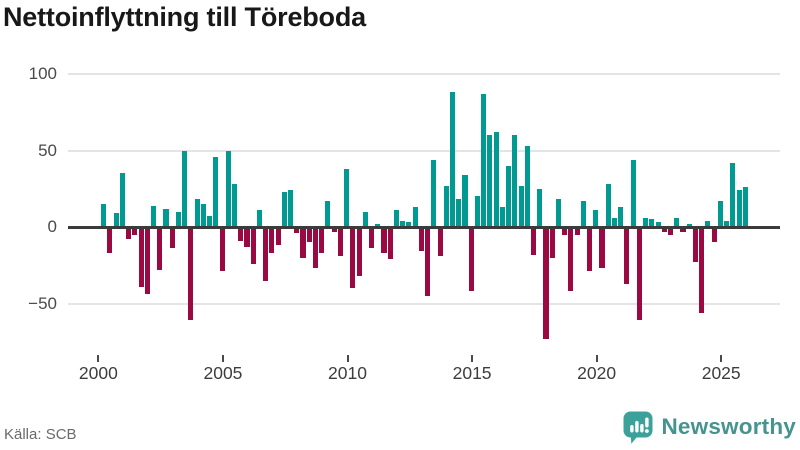 This screenshot has width=800, height=450. What do you see at coordinates (52, 226) in the screenshot?
I see `y-axis-label: 0` at bounding box center [52, 226].